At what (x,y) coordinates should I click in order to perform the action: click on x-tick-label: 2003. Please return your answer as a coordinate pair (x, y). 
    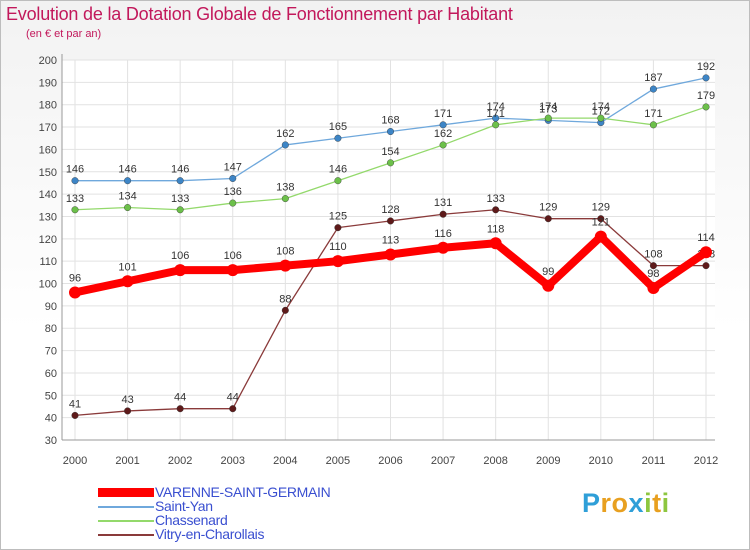
    Looking at the image, I should click on (233, 461).